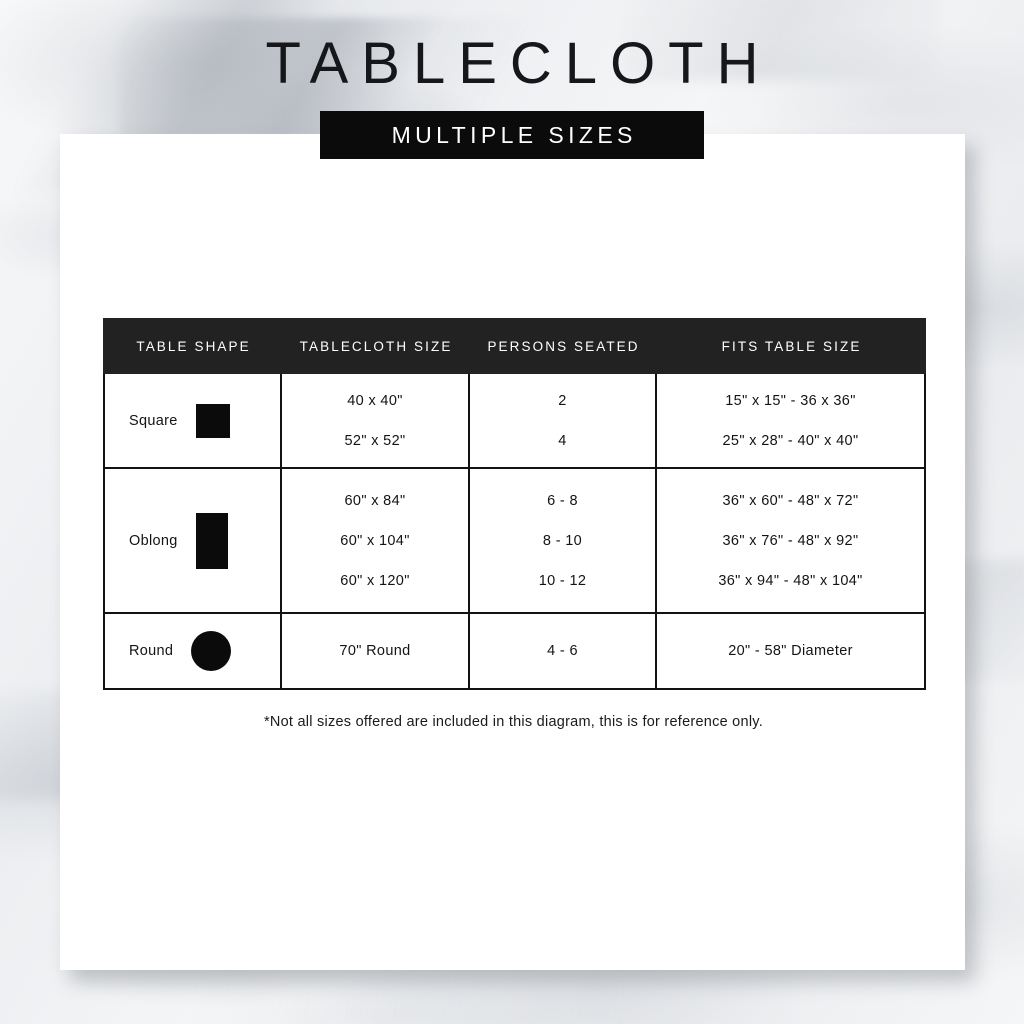 The height and width of the screenshot is (1024, 1024). I want to click on tablecloth-size-value: 60" x 120", so click(375, 580).